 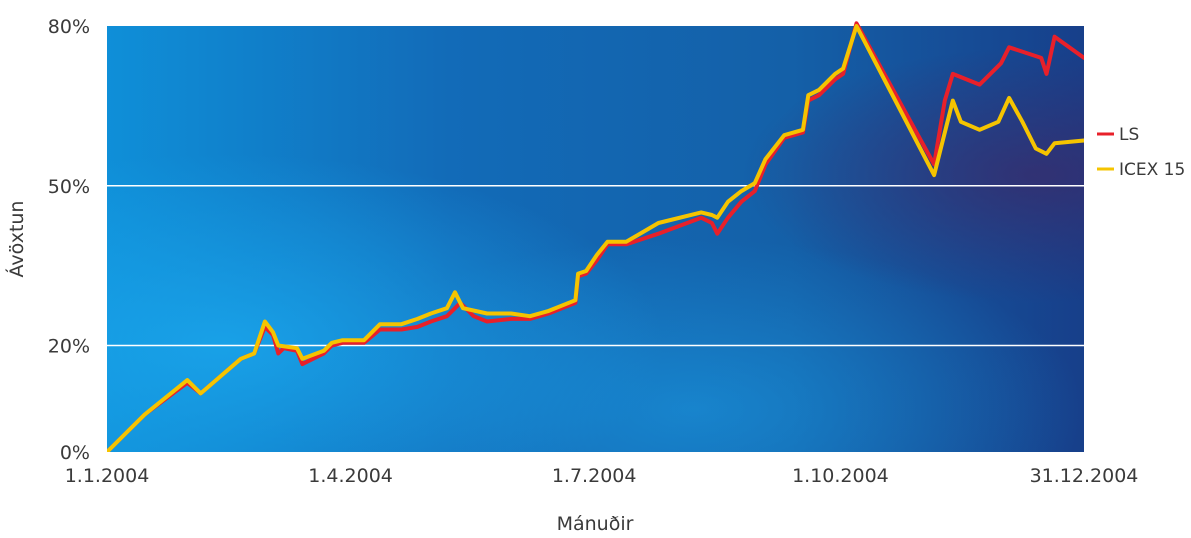 I want to click on x-tick-label: 1.4.2004, so click(x=350, y=476).